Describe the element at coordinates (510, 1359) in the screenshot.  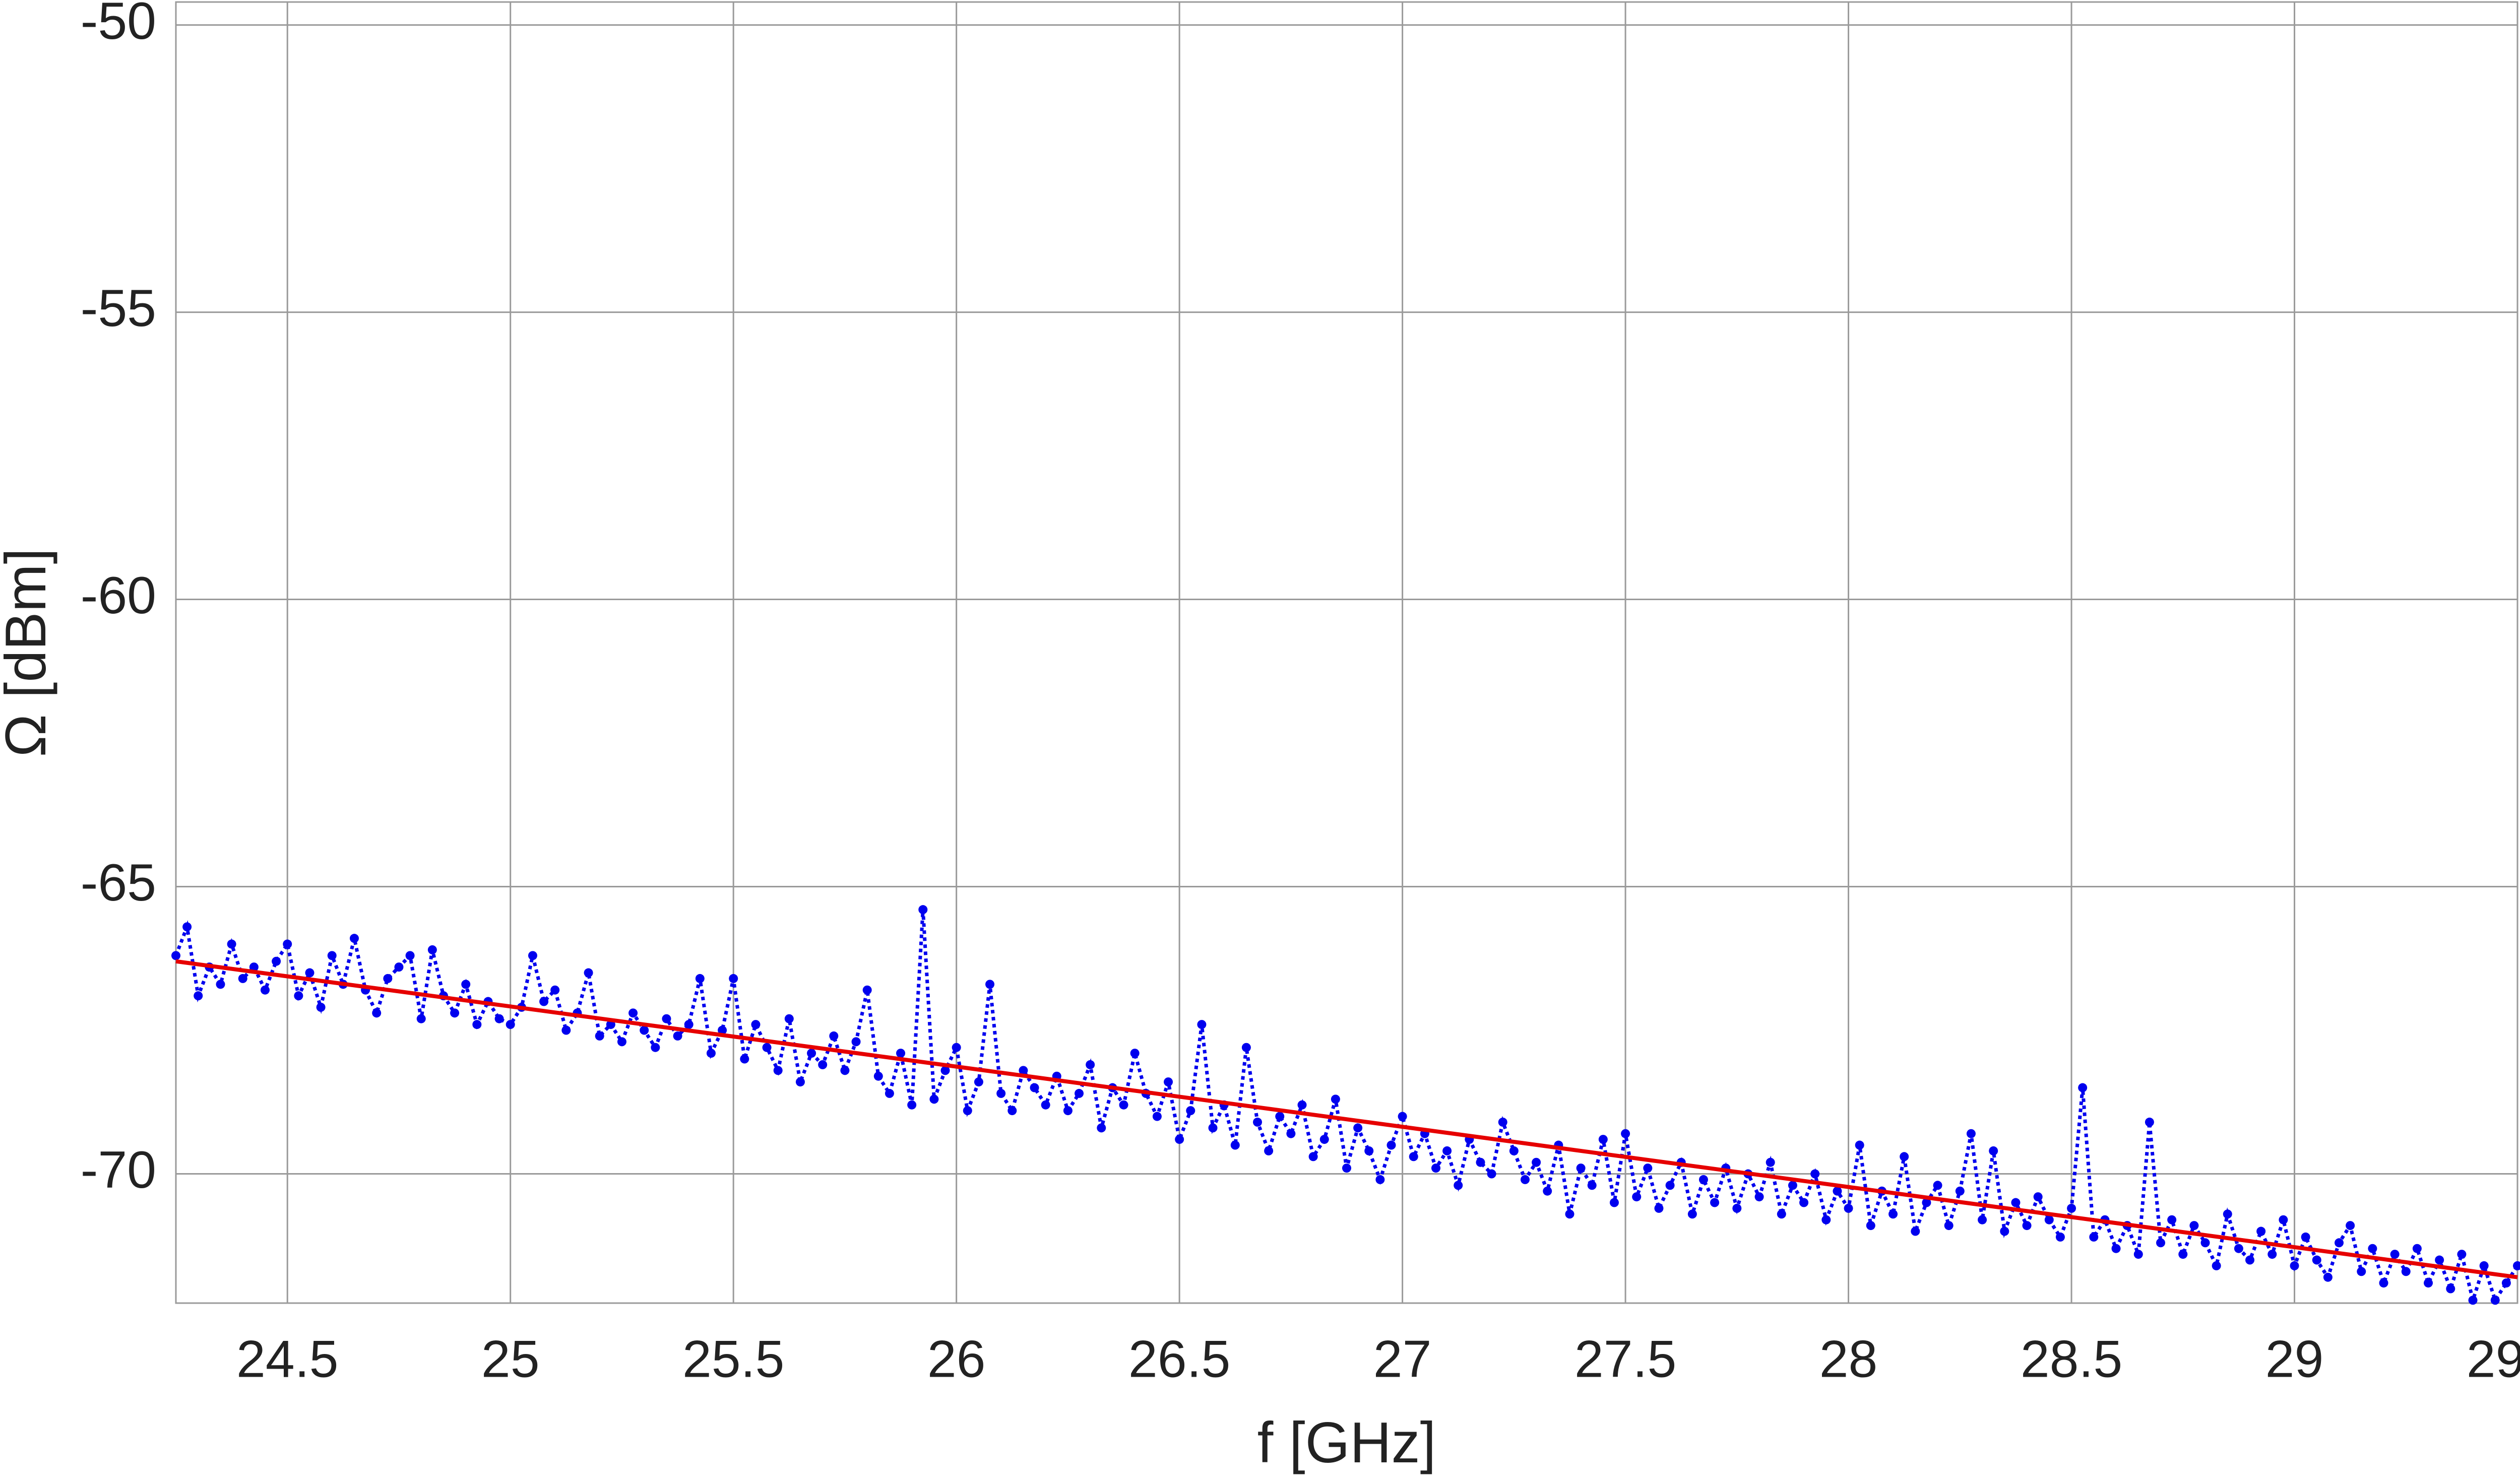
I see `x-tick-label: 25` at that location.